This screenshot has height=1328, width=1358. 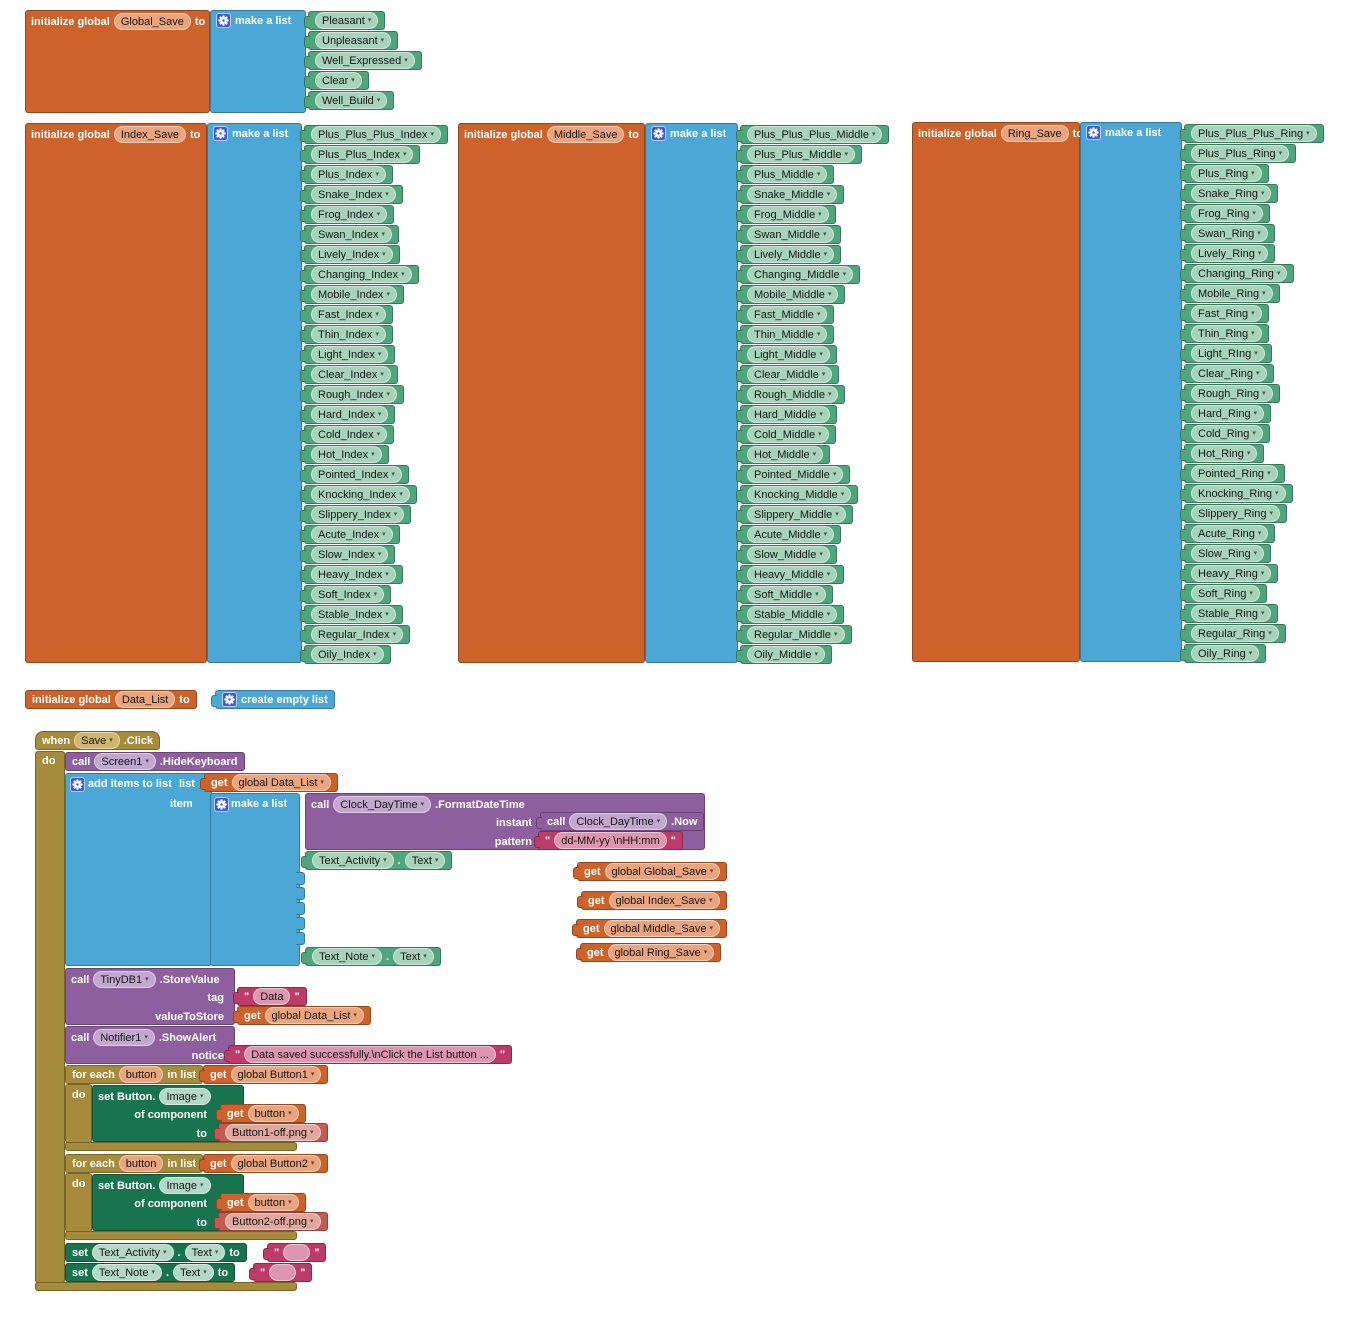 I want to click on list-item-block: Light_Index ▾, so click(x=347, y=354).